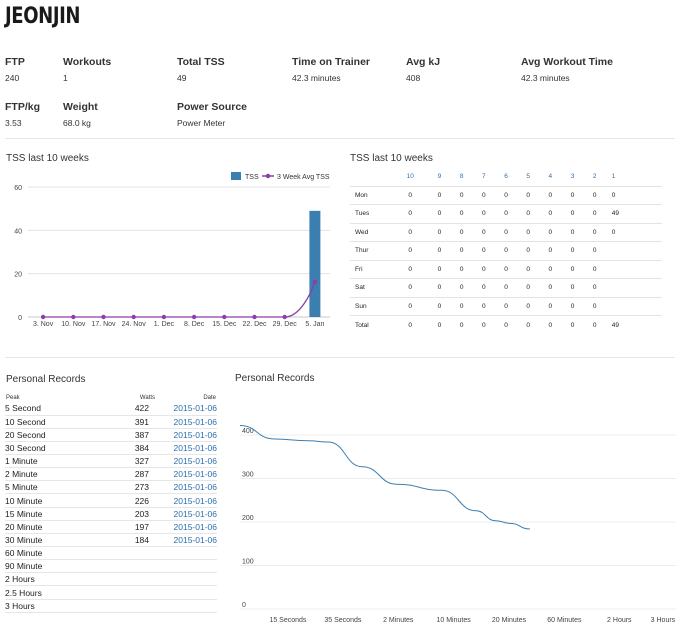 The width and height of the screenshot is (683, 626). What do you see at coordinates (509, 620) in the screenshot?
I see `pr-x-tick: 20 Minutes` at bounding box center [509, 620].